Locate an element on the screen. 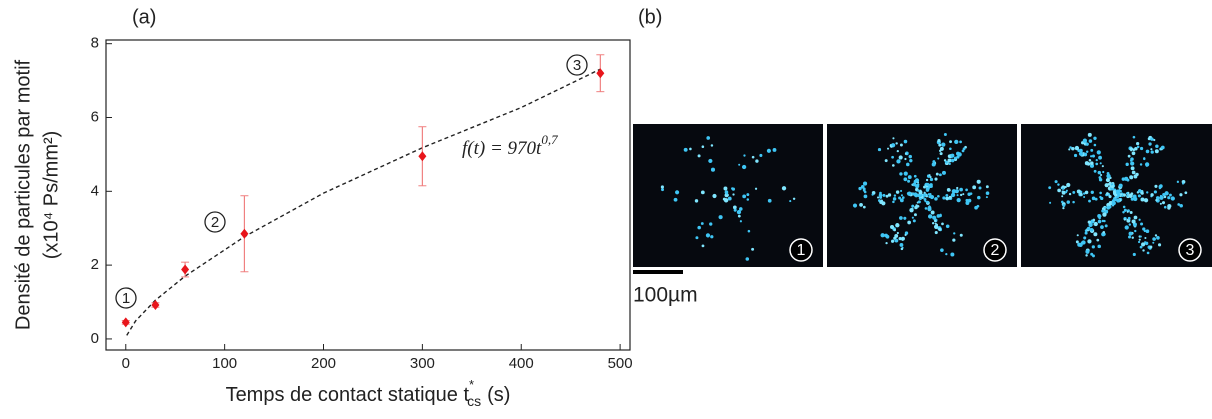 The image size is (1212, 419). point is located at coordinates (185, 269).